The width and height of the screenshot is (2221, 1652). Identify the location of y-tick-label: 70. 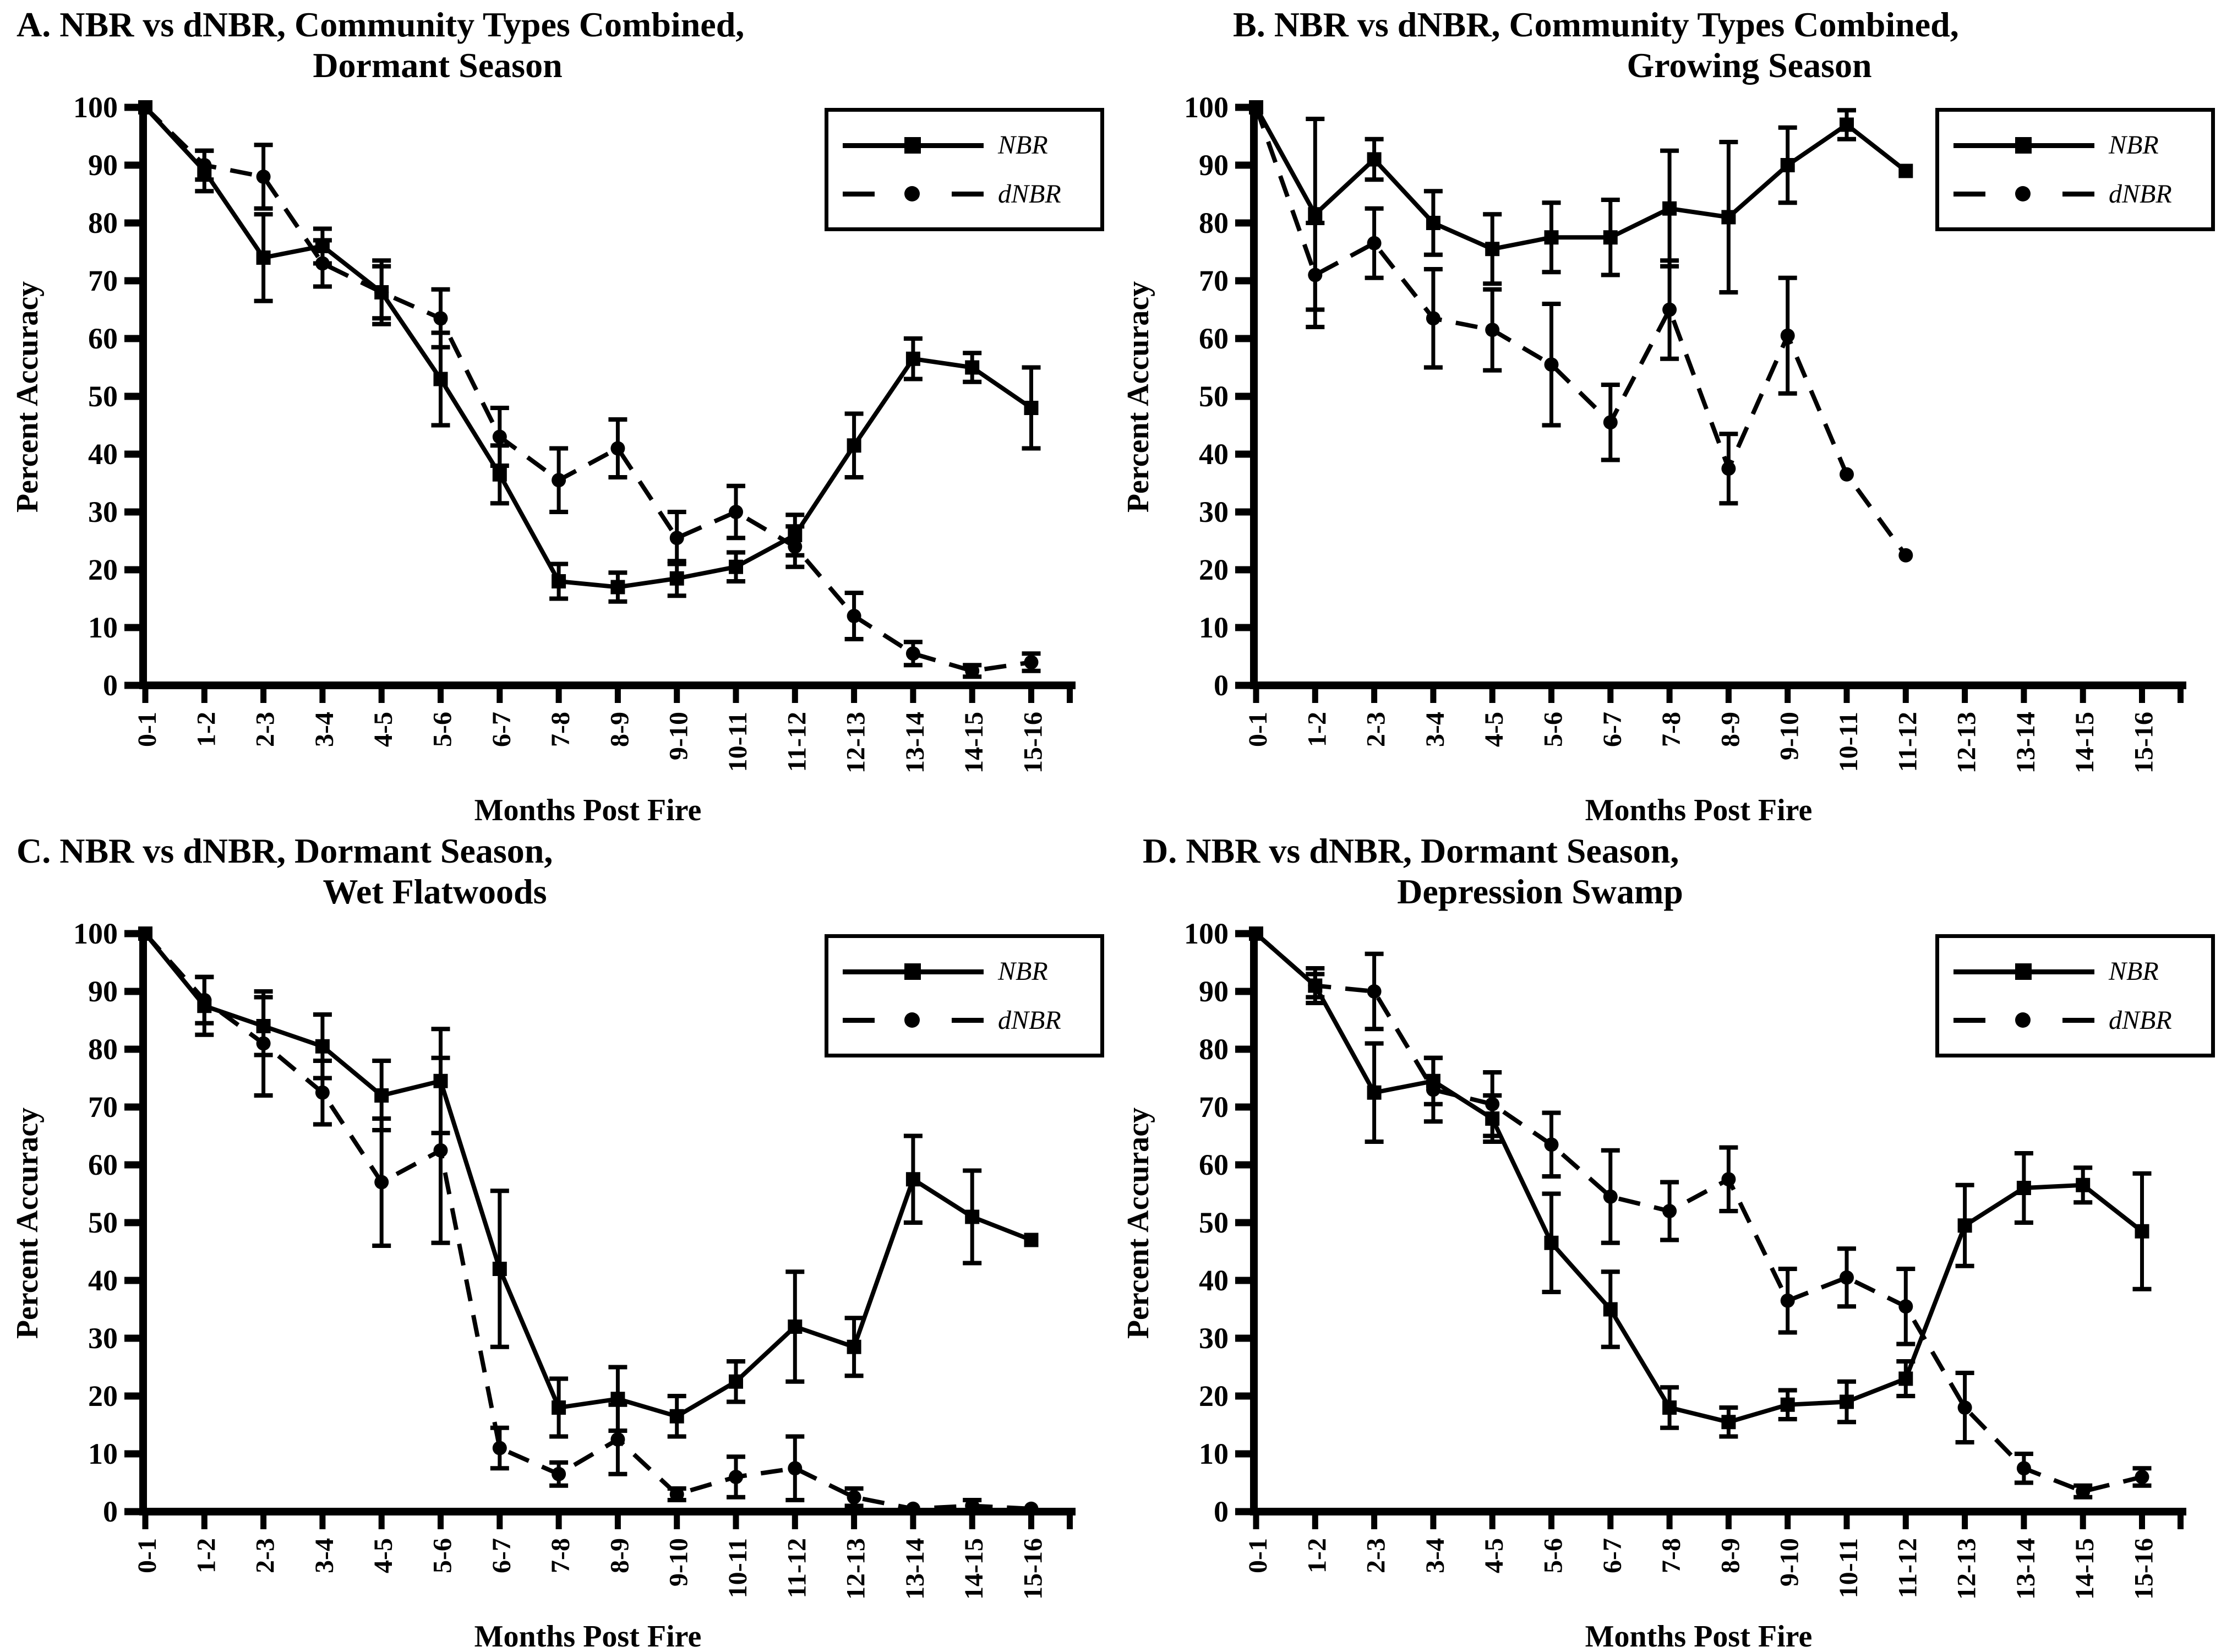
(1214, 1107).